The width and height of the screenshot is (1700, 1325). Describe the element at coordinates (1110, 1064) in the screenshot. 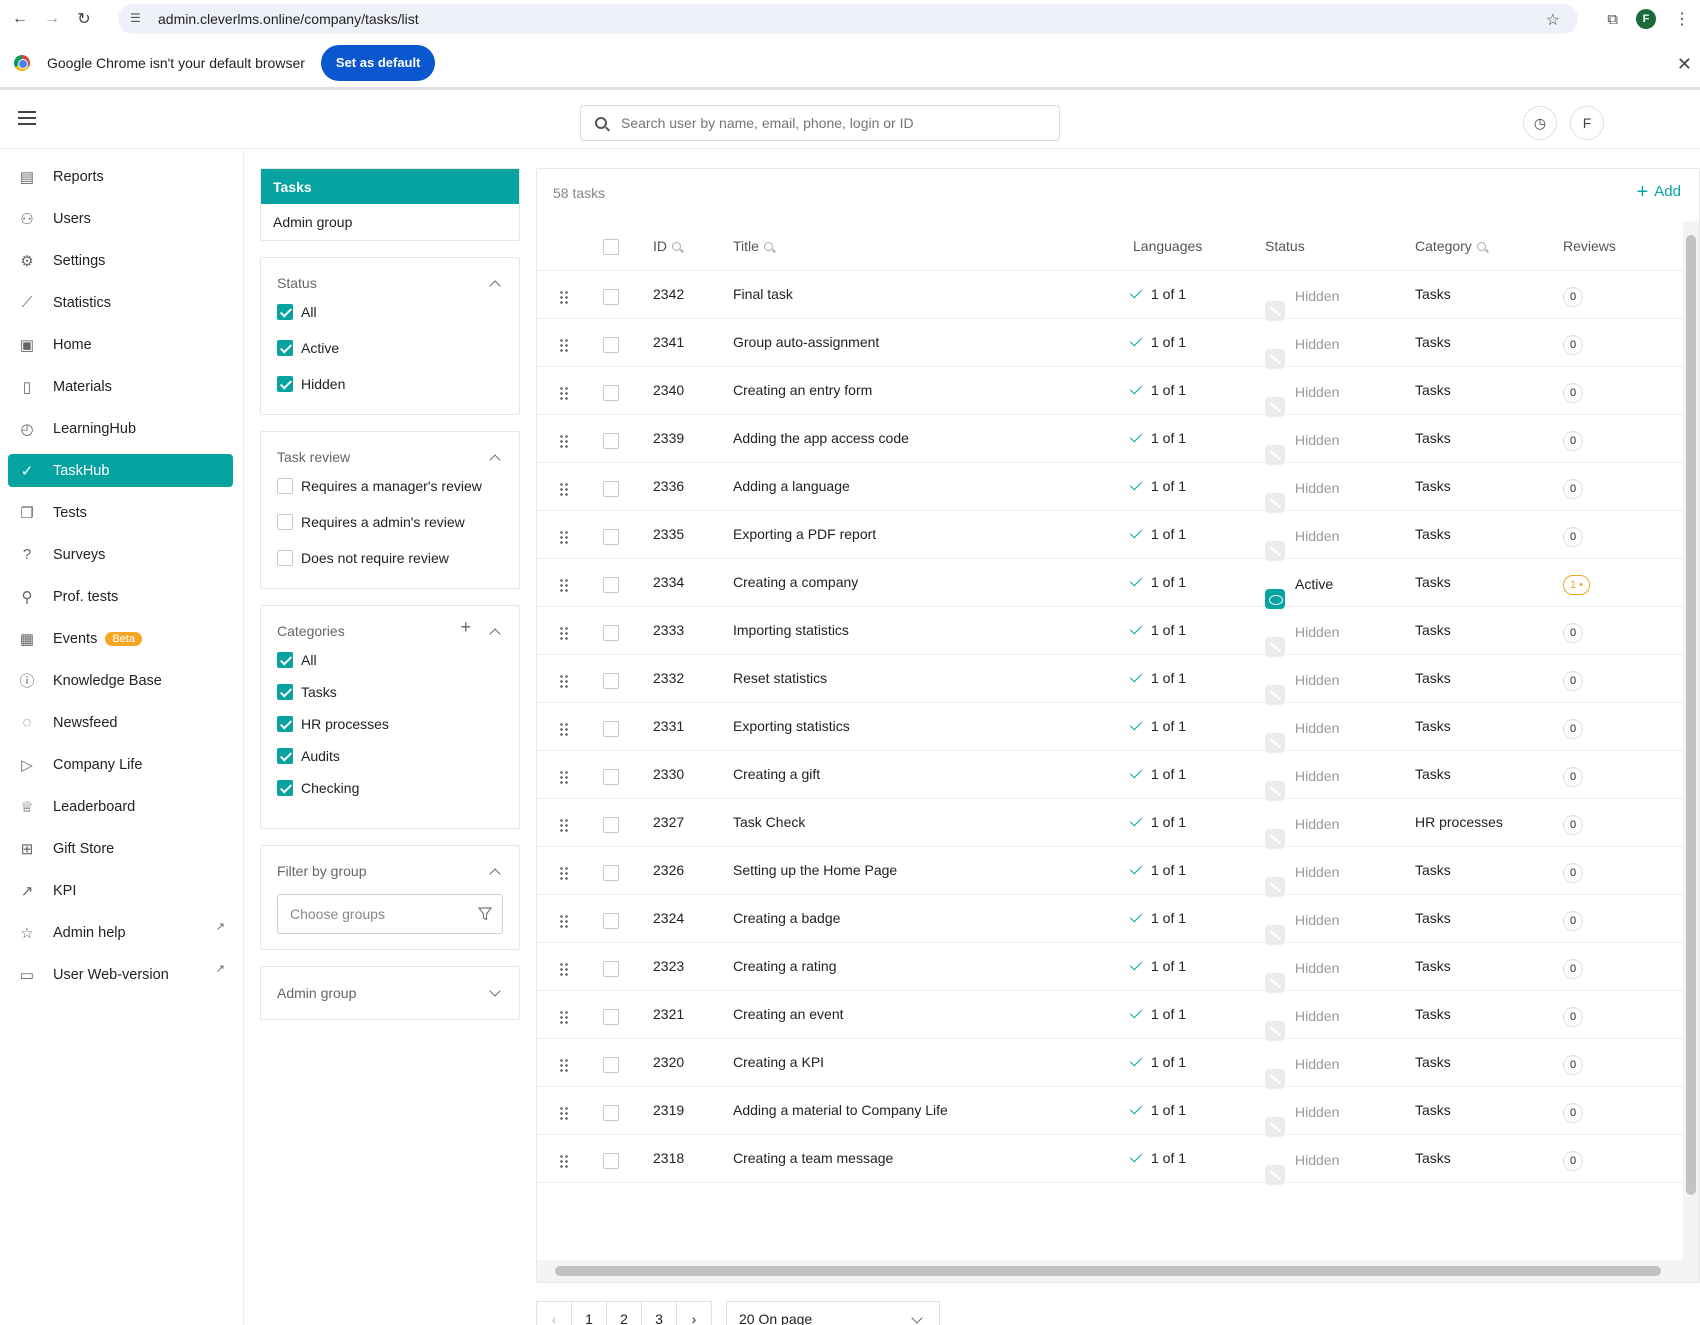

I see `table-row: 2320 Creating a KPI 1 of 1 Hidden Tasks 0` at that location.